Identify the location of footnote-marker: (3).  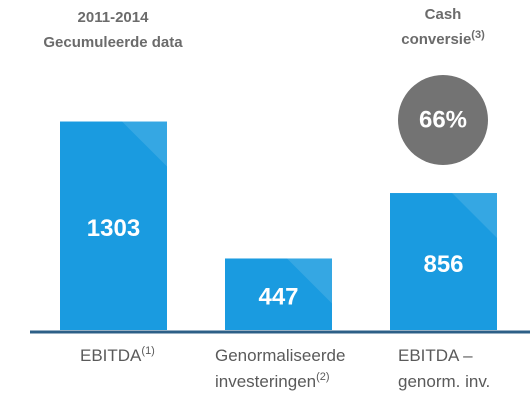
(478, 35).